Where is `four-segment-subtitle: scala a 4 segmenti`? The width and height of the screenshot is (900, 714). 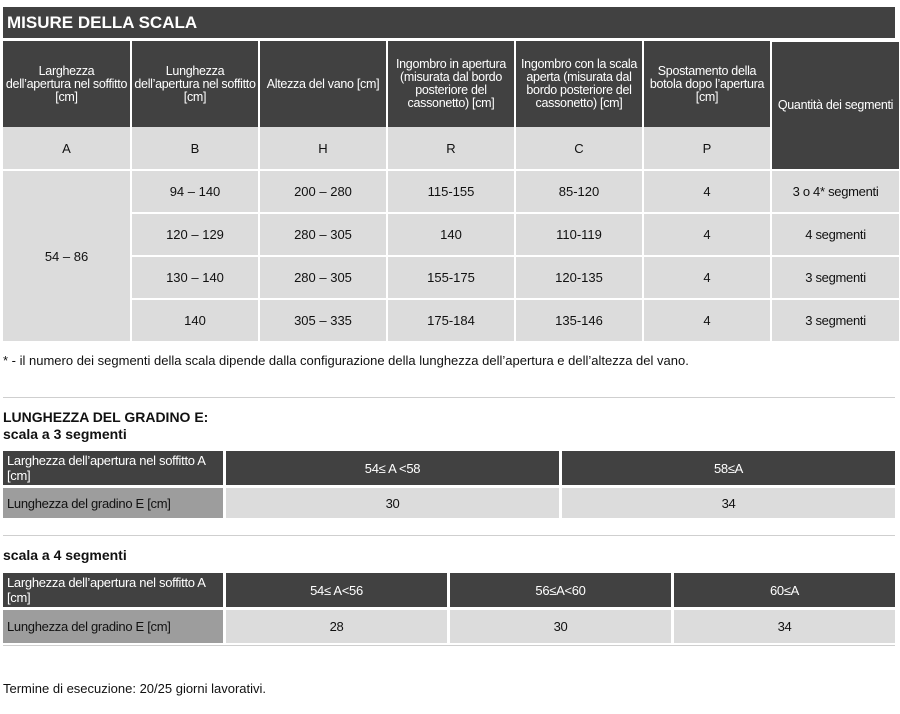
four-segment-subtitle: scala a 4 segmenti is located at coordinates (65, 555).